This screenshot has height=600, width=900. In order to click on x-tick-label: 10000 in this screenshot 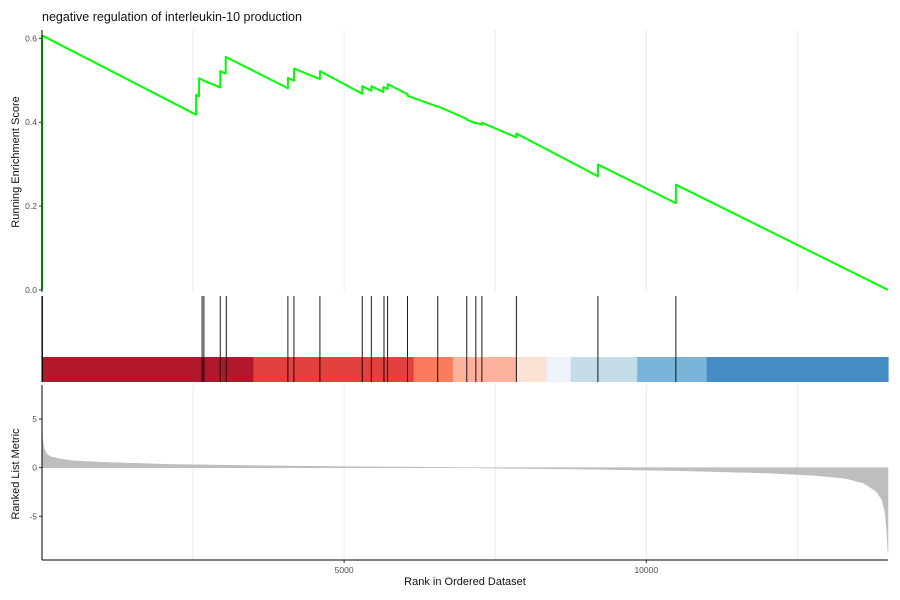, I will do `click(646, 570)`.